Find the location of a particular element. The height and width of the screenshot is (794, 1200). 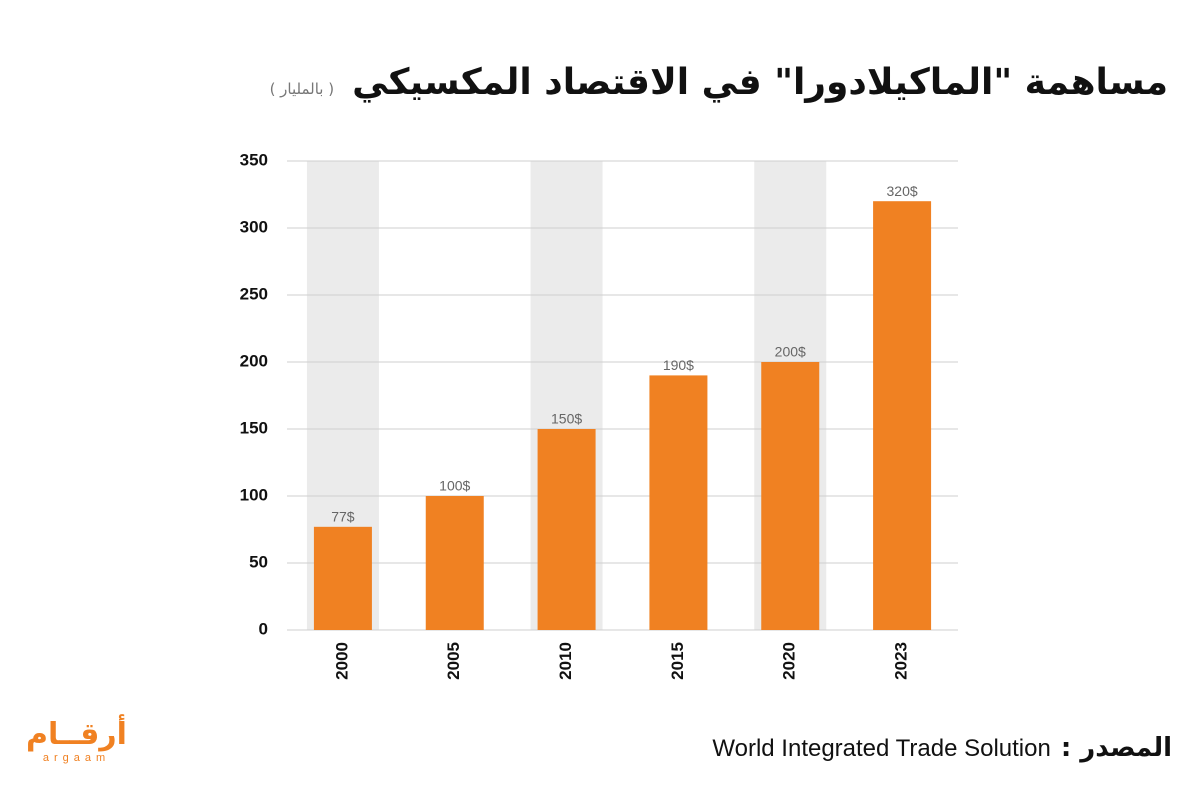

x-tick-label: 2010 is located at coordinates (565, 661).